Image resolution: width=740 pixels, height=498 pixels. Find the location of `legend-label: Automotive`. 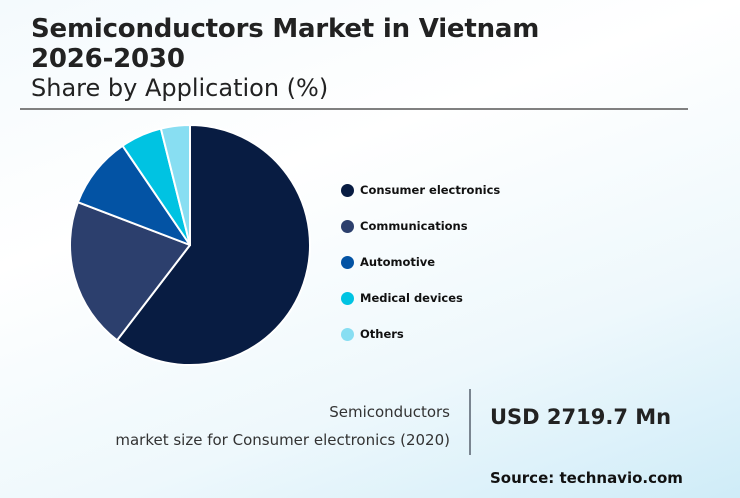

legend-label: Automotive is located at coordinates (398, 262).